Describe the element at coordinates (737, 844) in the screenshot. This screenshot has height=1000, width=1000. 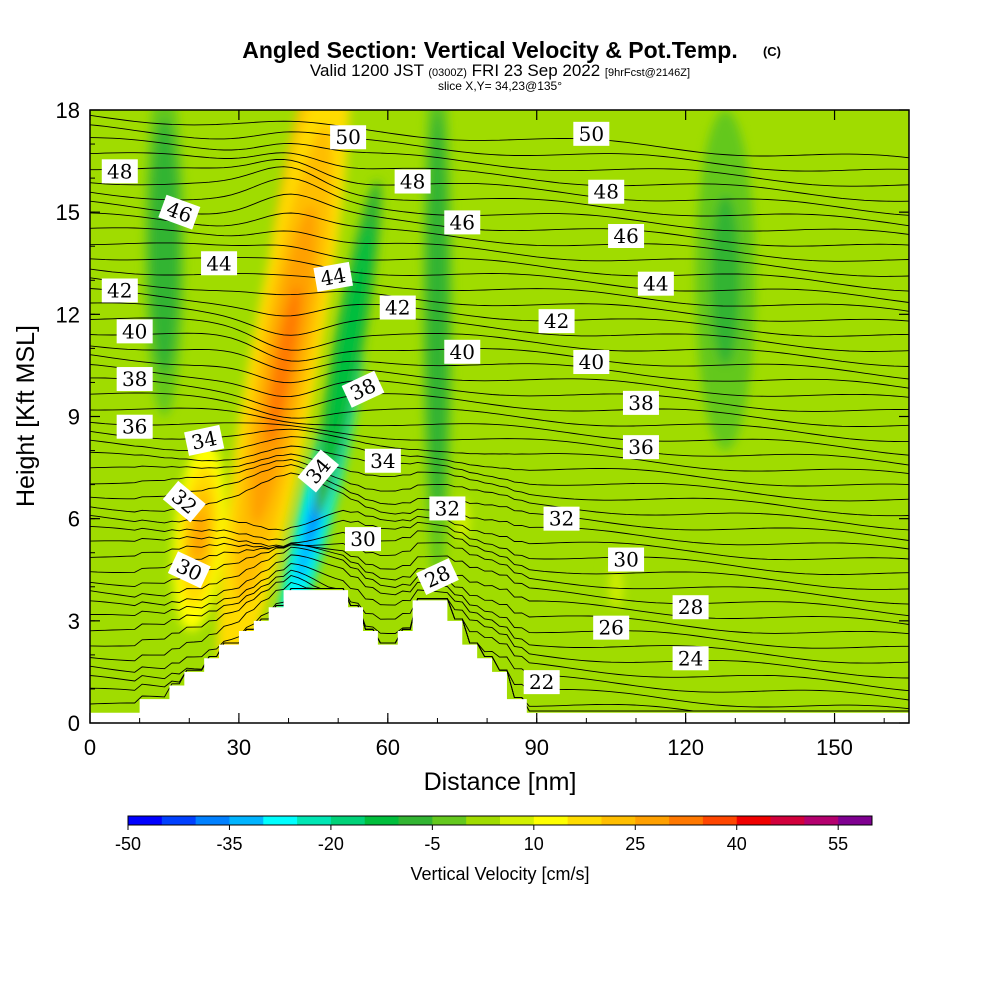
I see `colorbar-tick-label: 40` at that location.